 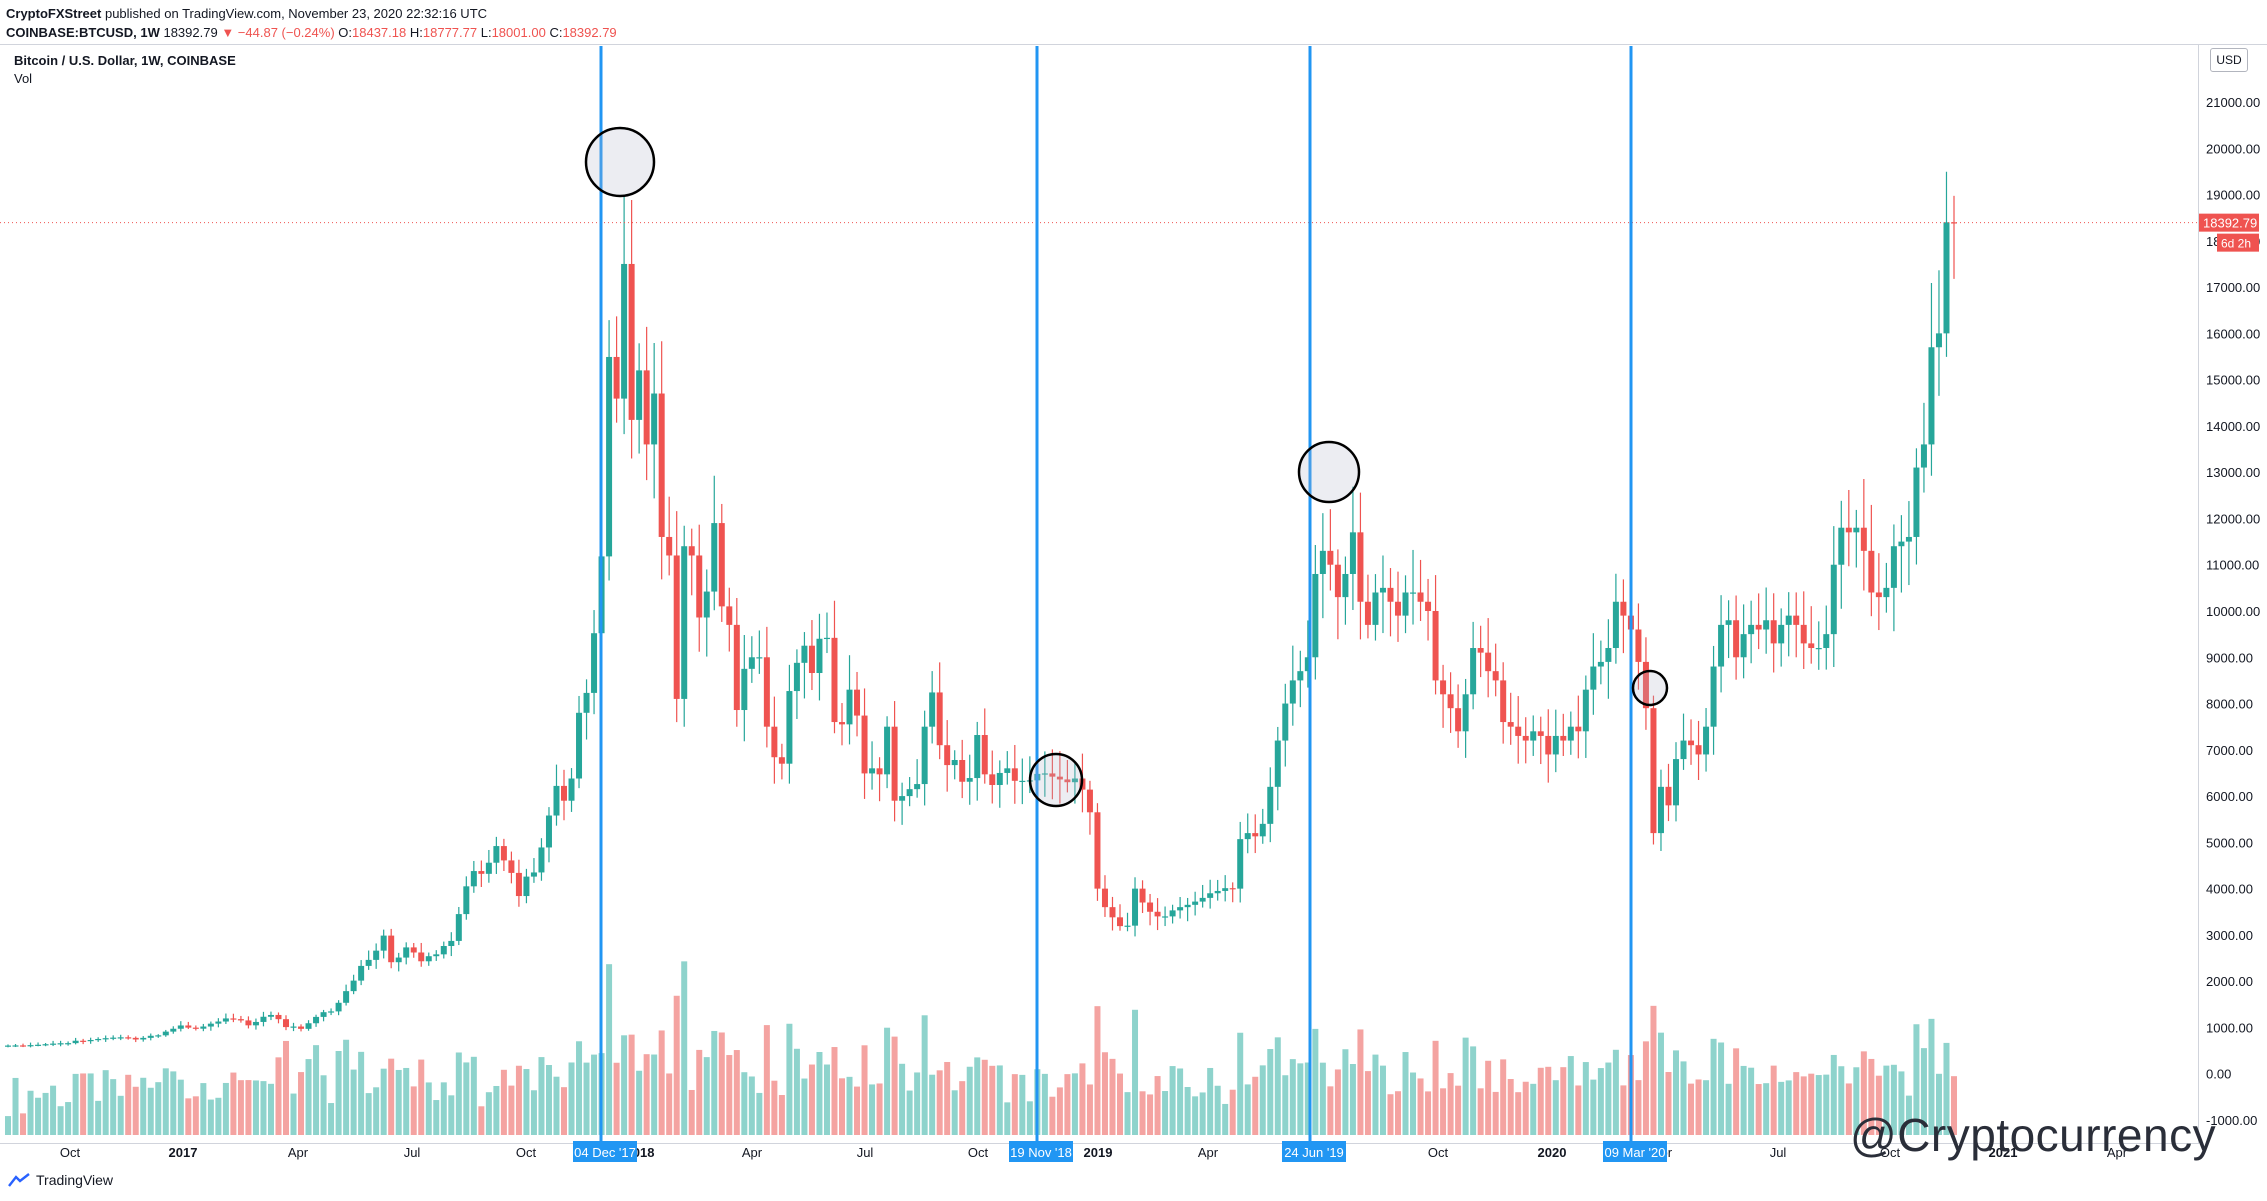 What do you see at coordinates (416, 32) in the screenshot?
I see `ohlc-high-label: H:` at bounding box center [416, 32].